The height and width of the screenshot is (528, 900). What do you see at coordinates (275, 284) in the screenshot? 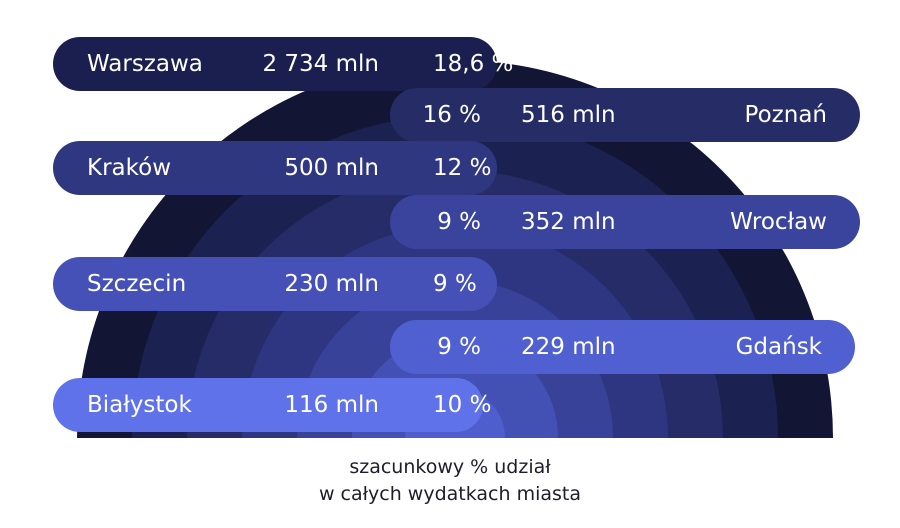
I see `bar-szczecin: Szczecin 230 mln 9 %` at bounding box center [275, 284].